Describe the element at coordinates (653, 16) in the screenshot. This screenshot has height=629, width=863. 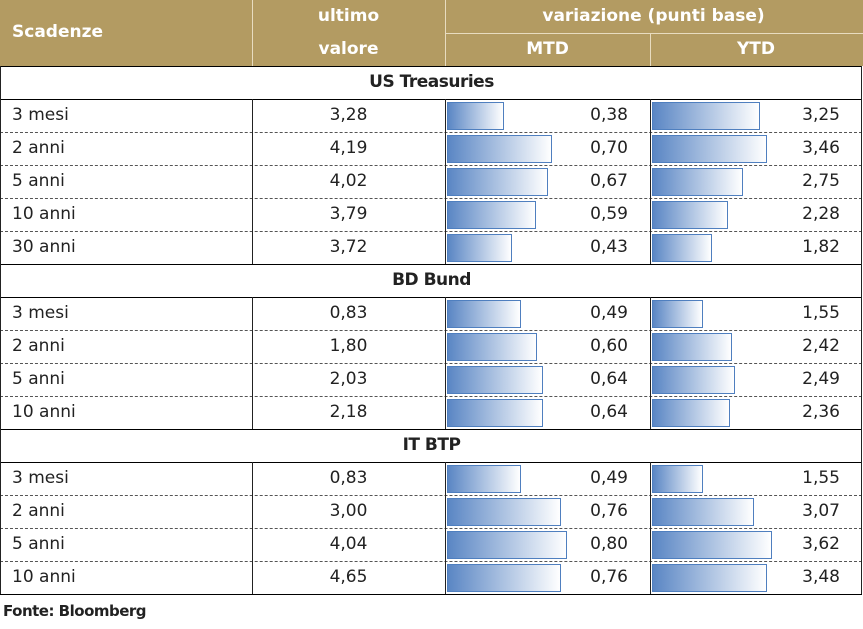
I see `header-cell: variazione (punti base)` at that location.